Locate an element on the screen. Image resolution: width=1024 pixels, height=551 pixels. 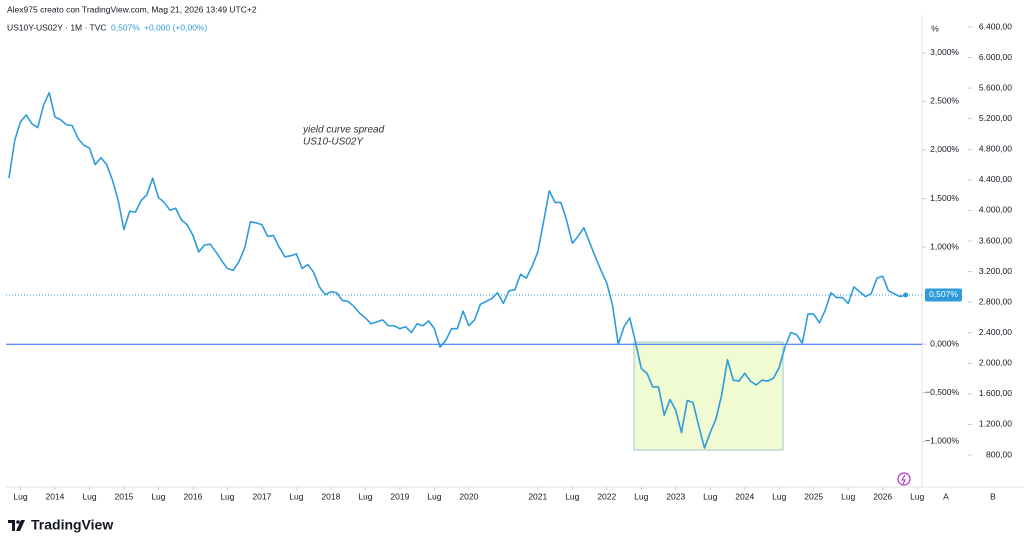
y2-tick-label: 2.400,00 is located at coordinates (995, 332).